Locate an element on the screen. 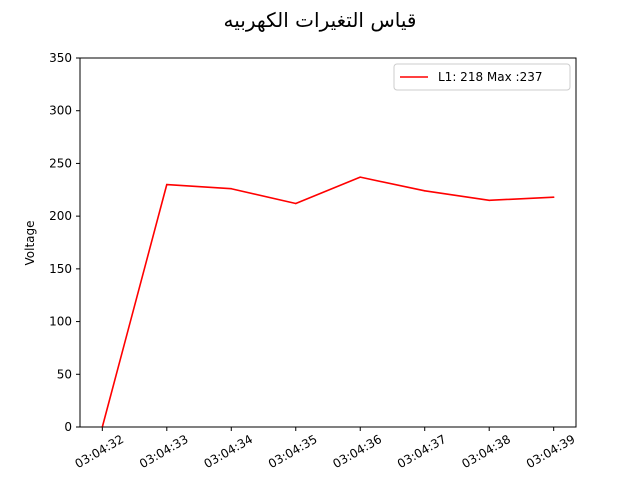 The image size is (640, 480). y-tick-label: 350 is located at coordinates (60, 58).